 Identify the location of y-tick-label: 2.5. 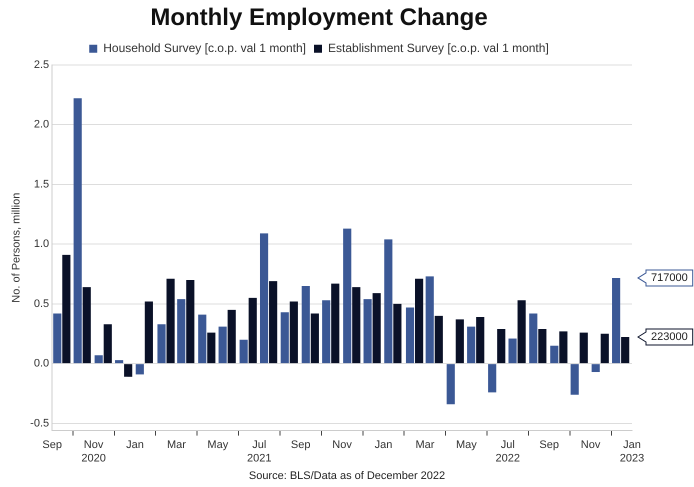
(42, 64).